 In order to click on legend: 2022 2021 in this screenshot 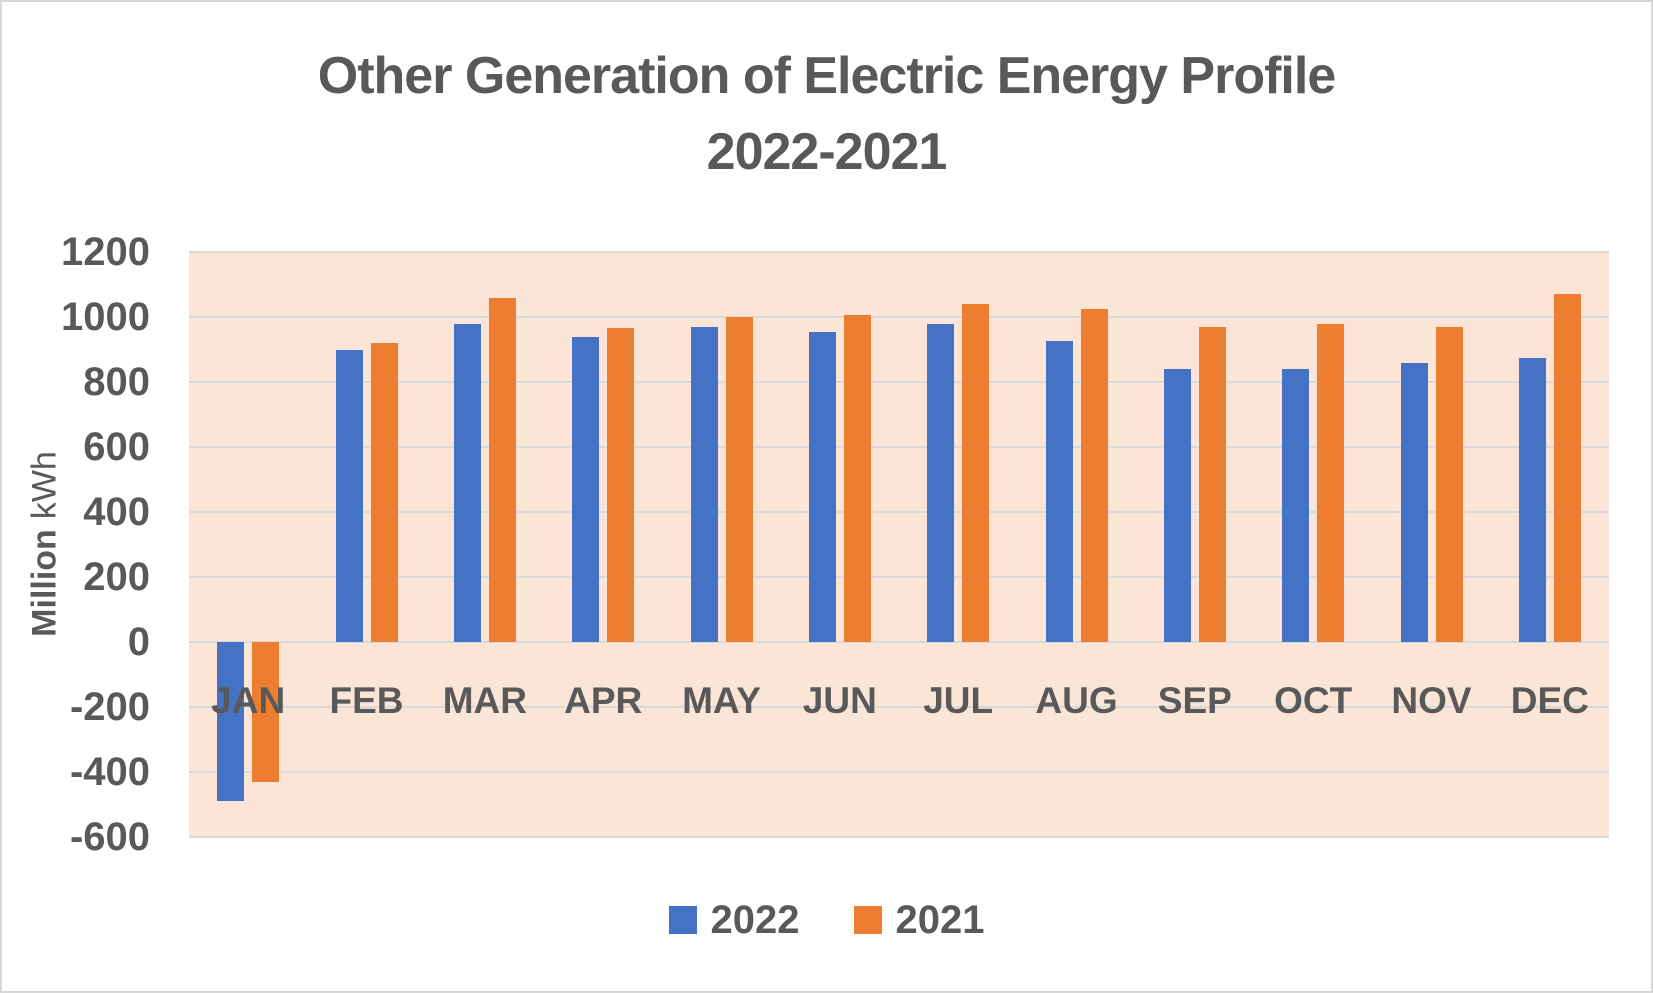, I will do `click(826, 920)`.